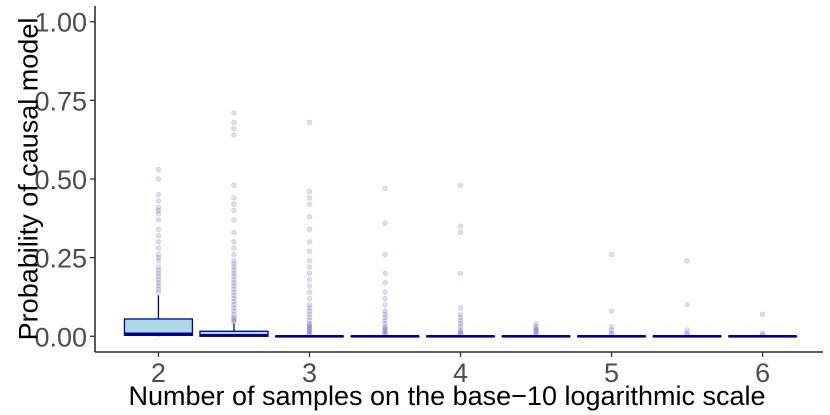 The image size is (830, 415). I want to click on y-tick-label: 0.25, so click(60, 259).